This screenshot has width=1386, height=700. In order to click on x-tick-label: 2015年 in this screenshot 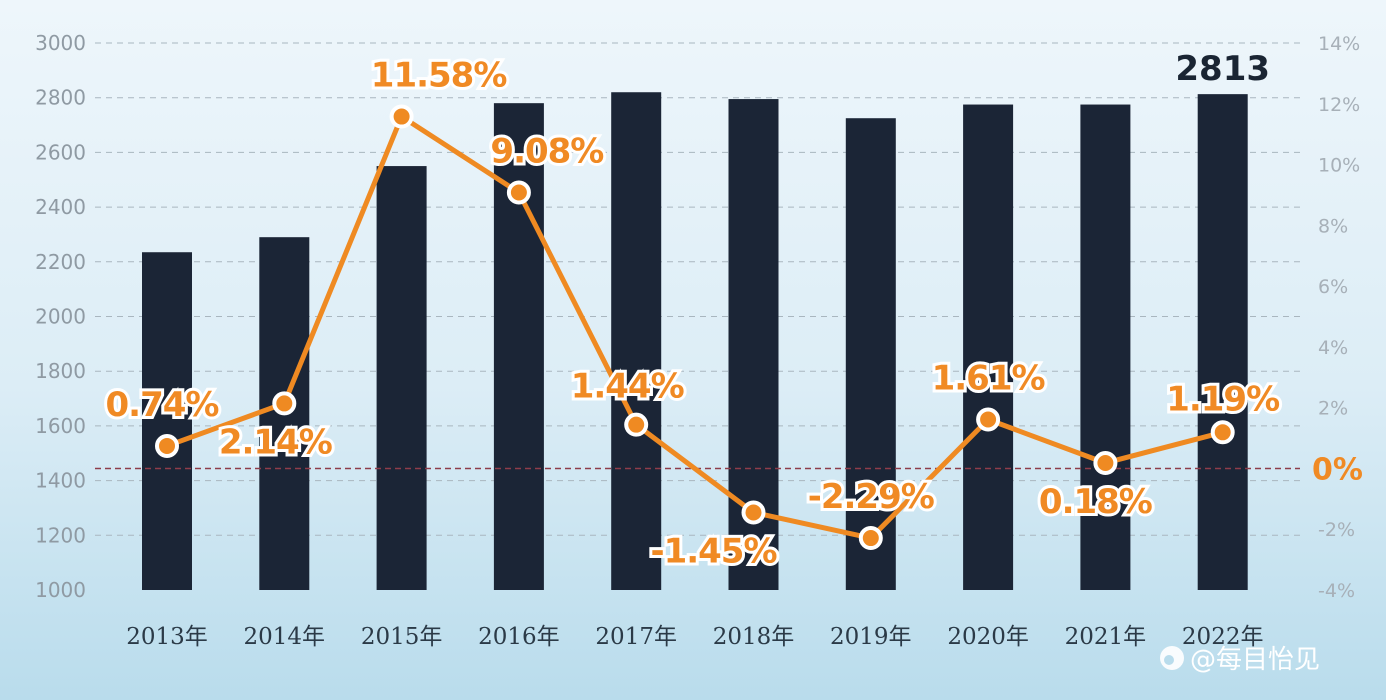, I will do `click(402, 637)`.